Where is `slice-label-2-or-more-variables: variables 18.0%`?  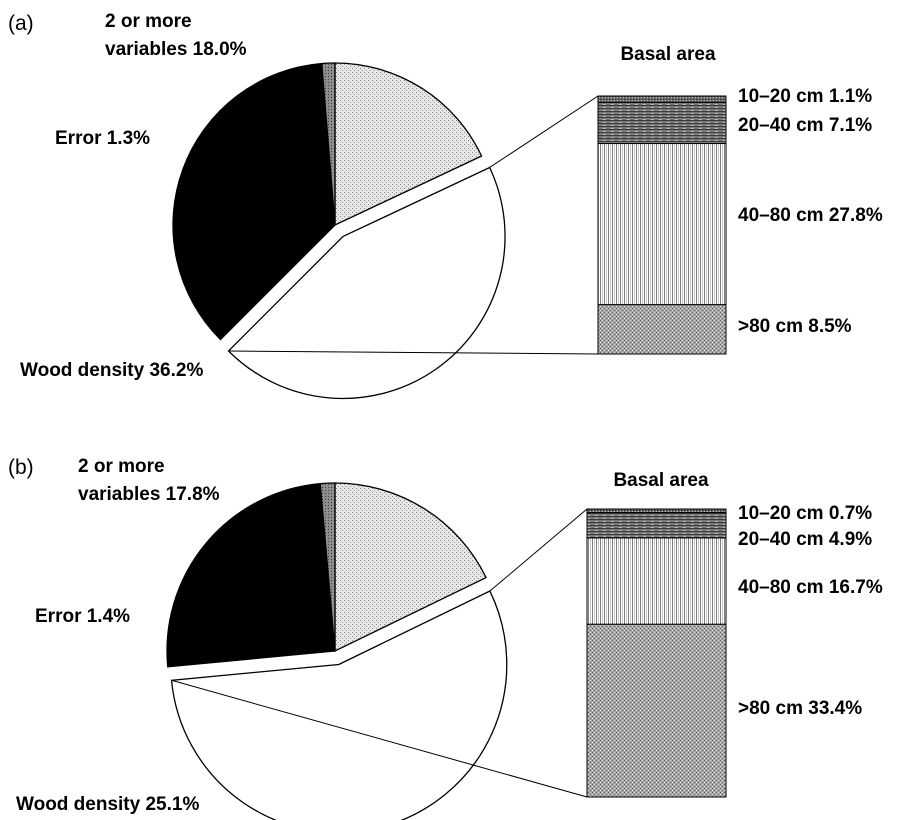
slice-label-2-or-more-variables: variables 18.0% is located at coordinates (176, 49).